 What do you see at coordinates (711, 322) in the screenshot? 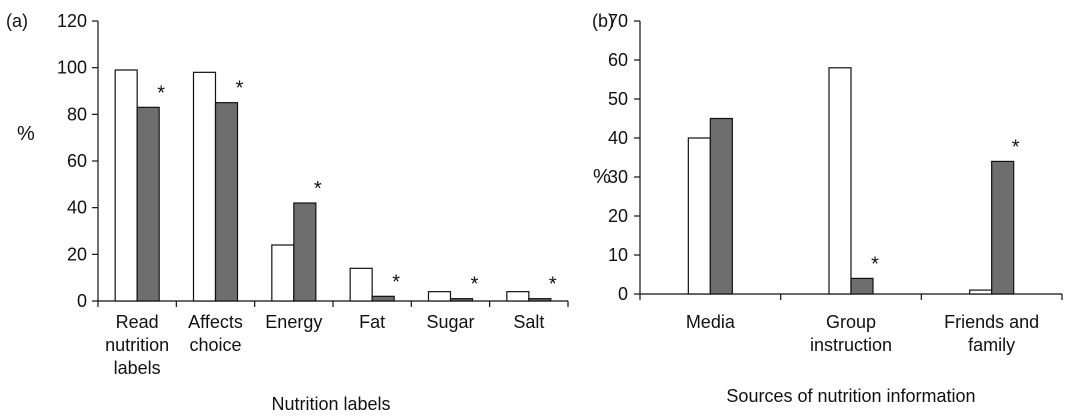
I see `x-category-label: Media` at bounding box center [711, 322].